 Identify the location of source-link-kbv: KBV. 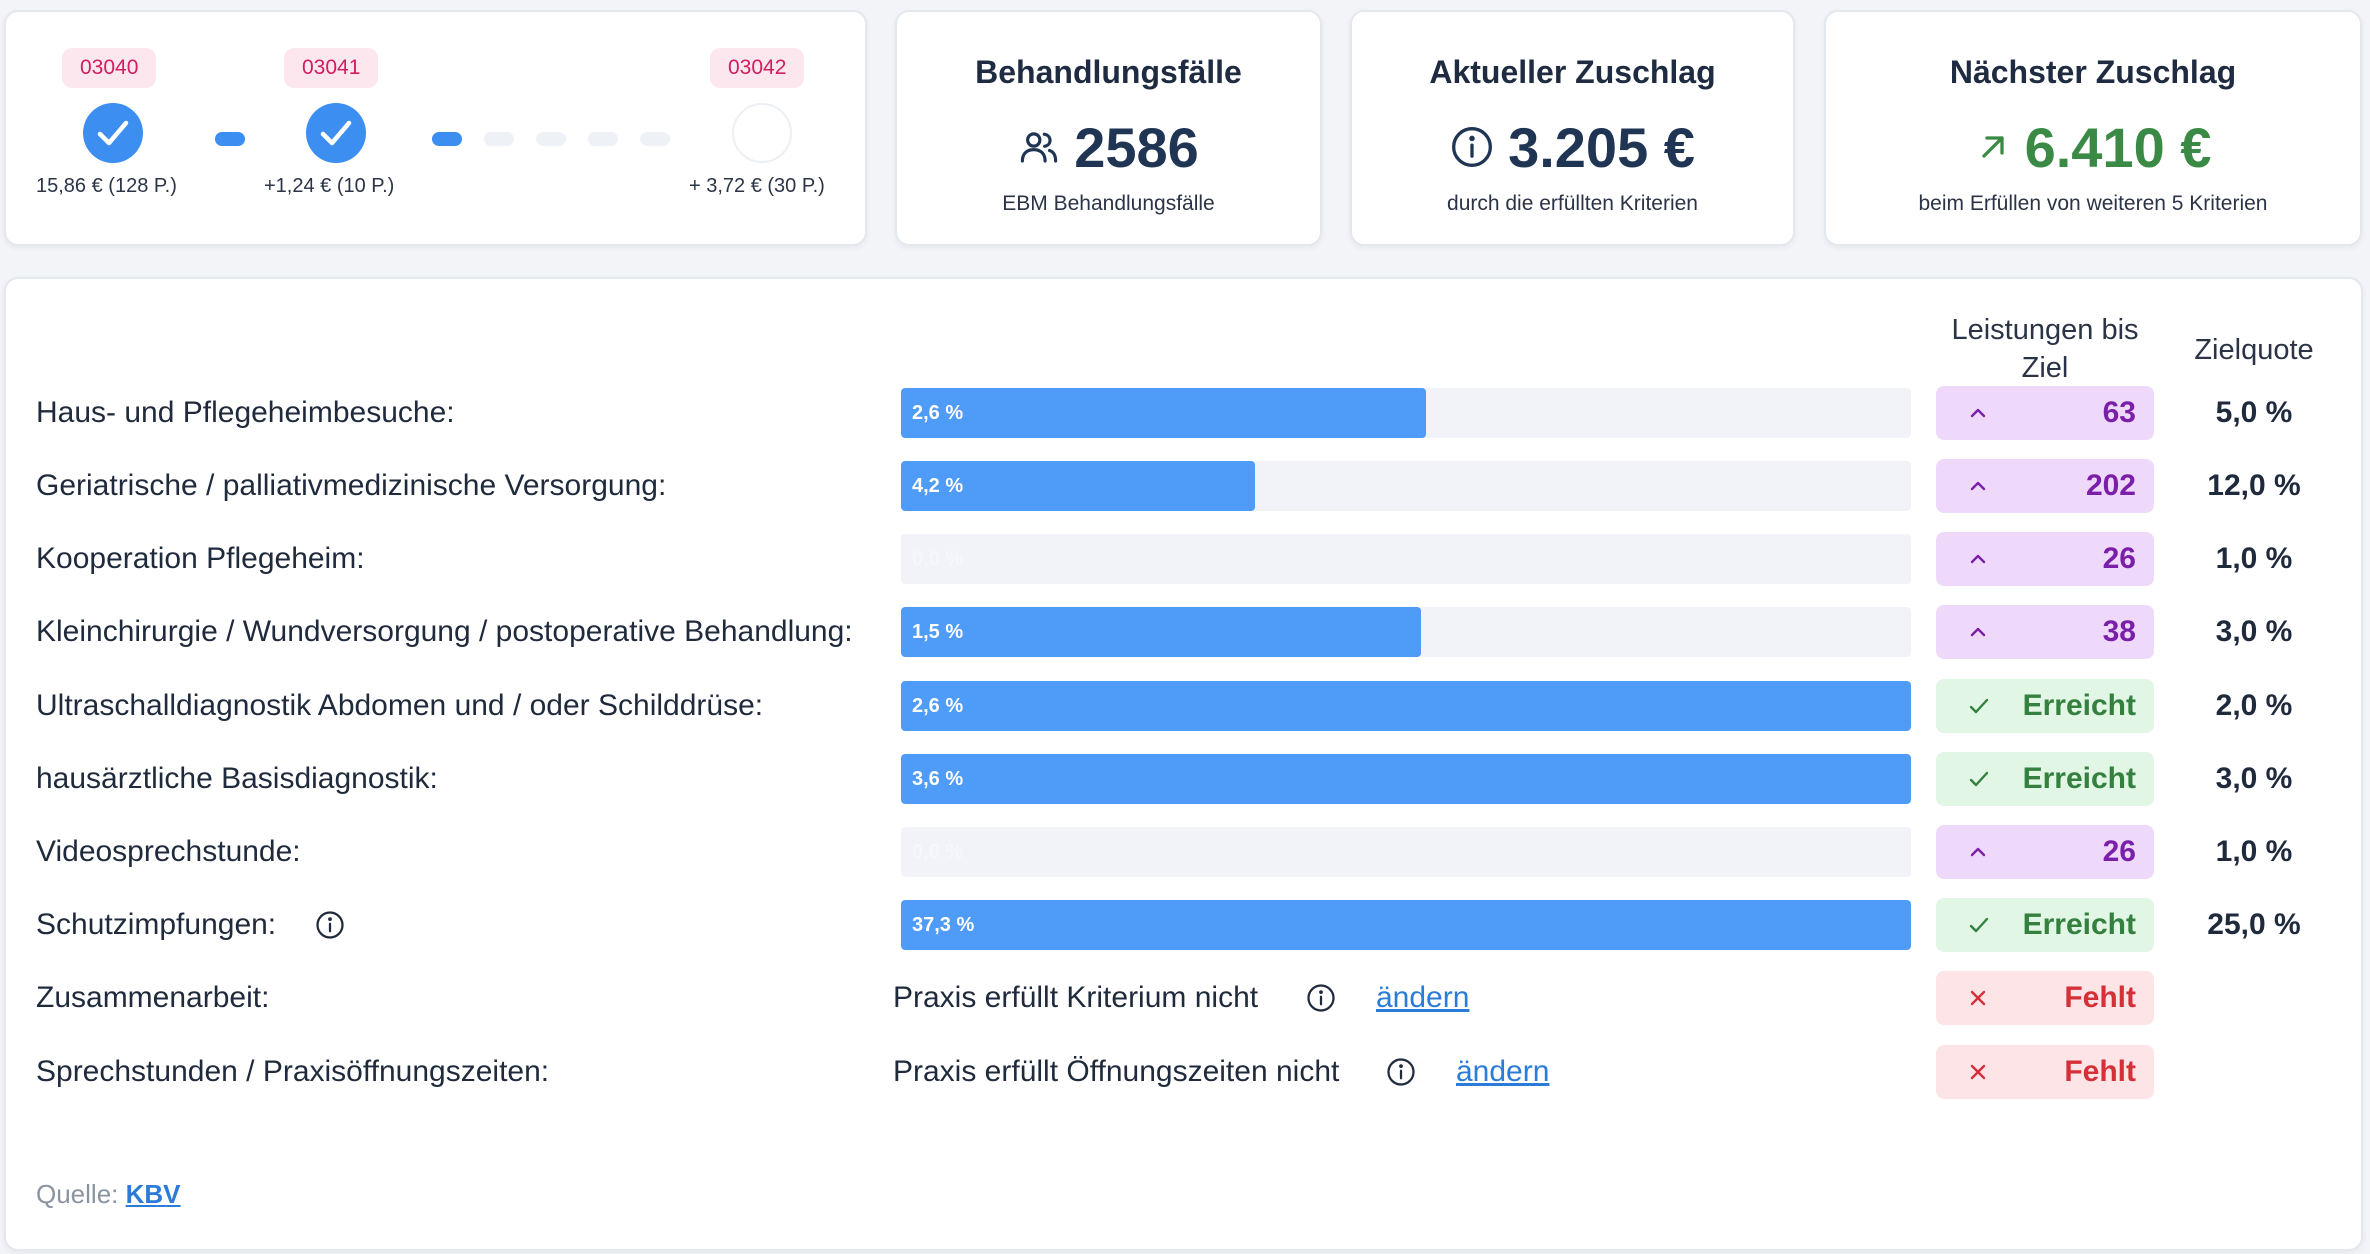
(153, 1194).